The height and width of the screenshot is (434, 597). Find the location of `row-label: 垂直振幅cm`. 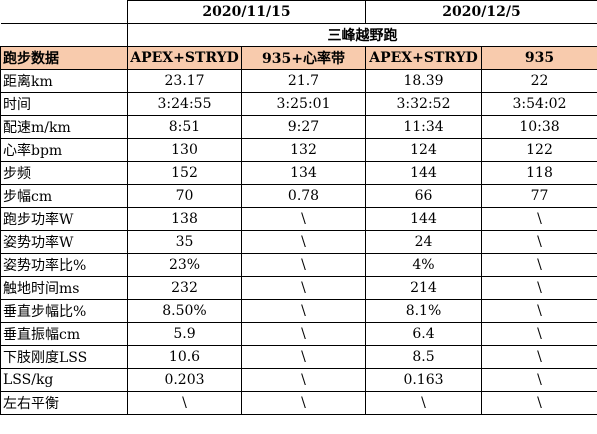

row-label: 垂直振幅cm is located at coordinates (64, 334).